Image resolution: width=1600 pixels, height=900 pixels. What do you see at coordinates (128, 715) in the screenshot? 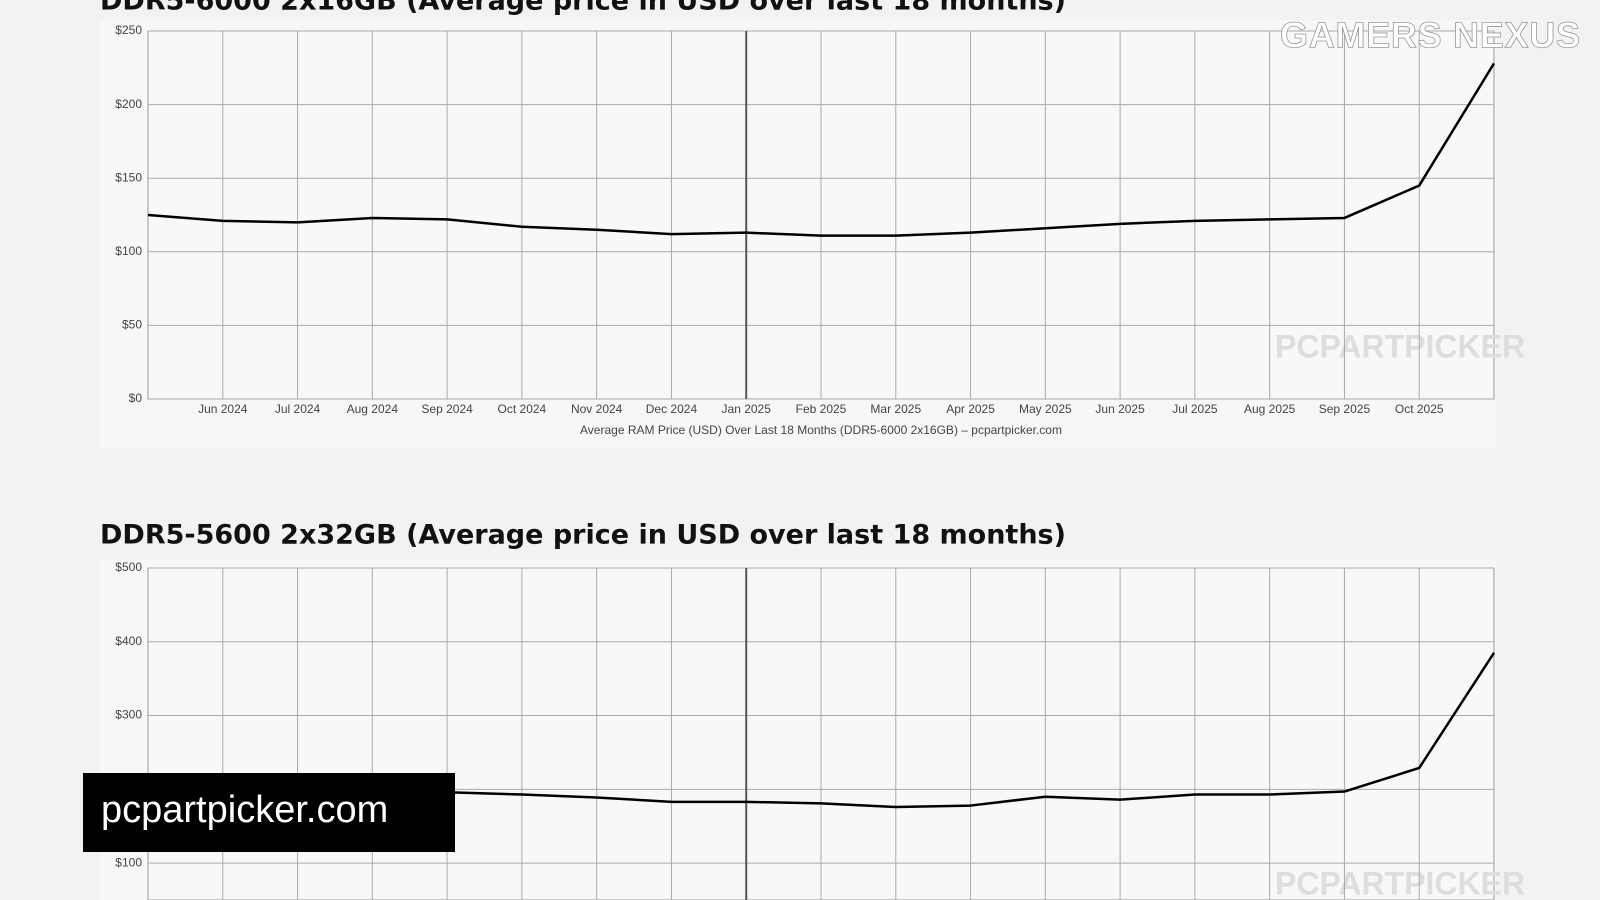
I see `y-tick-label: $300` at bounding box center [128, 715].